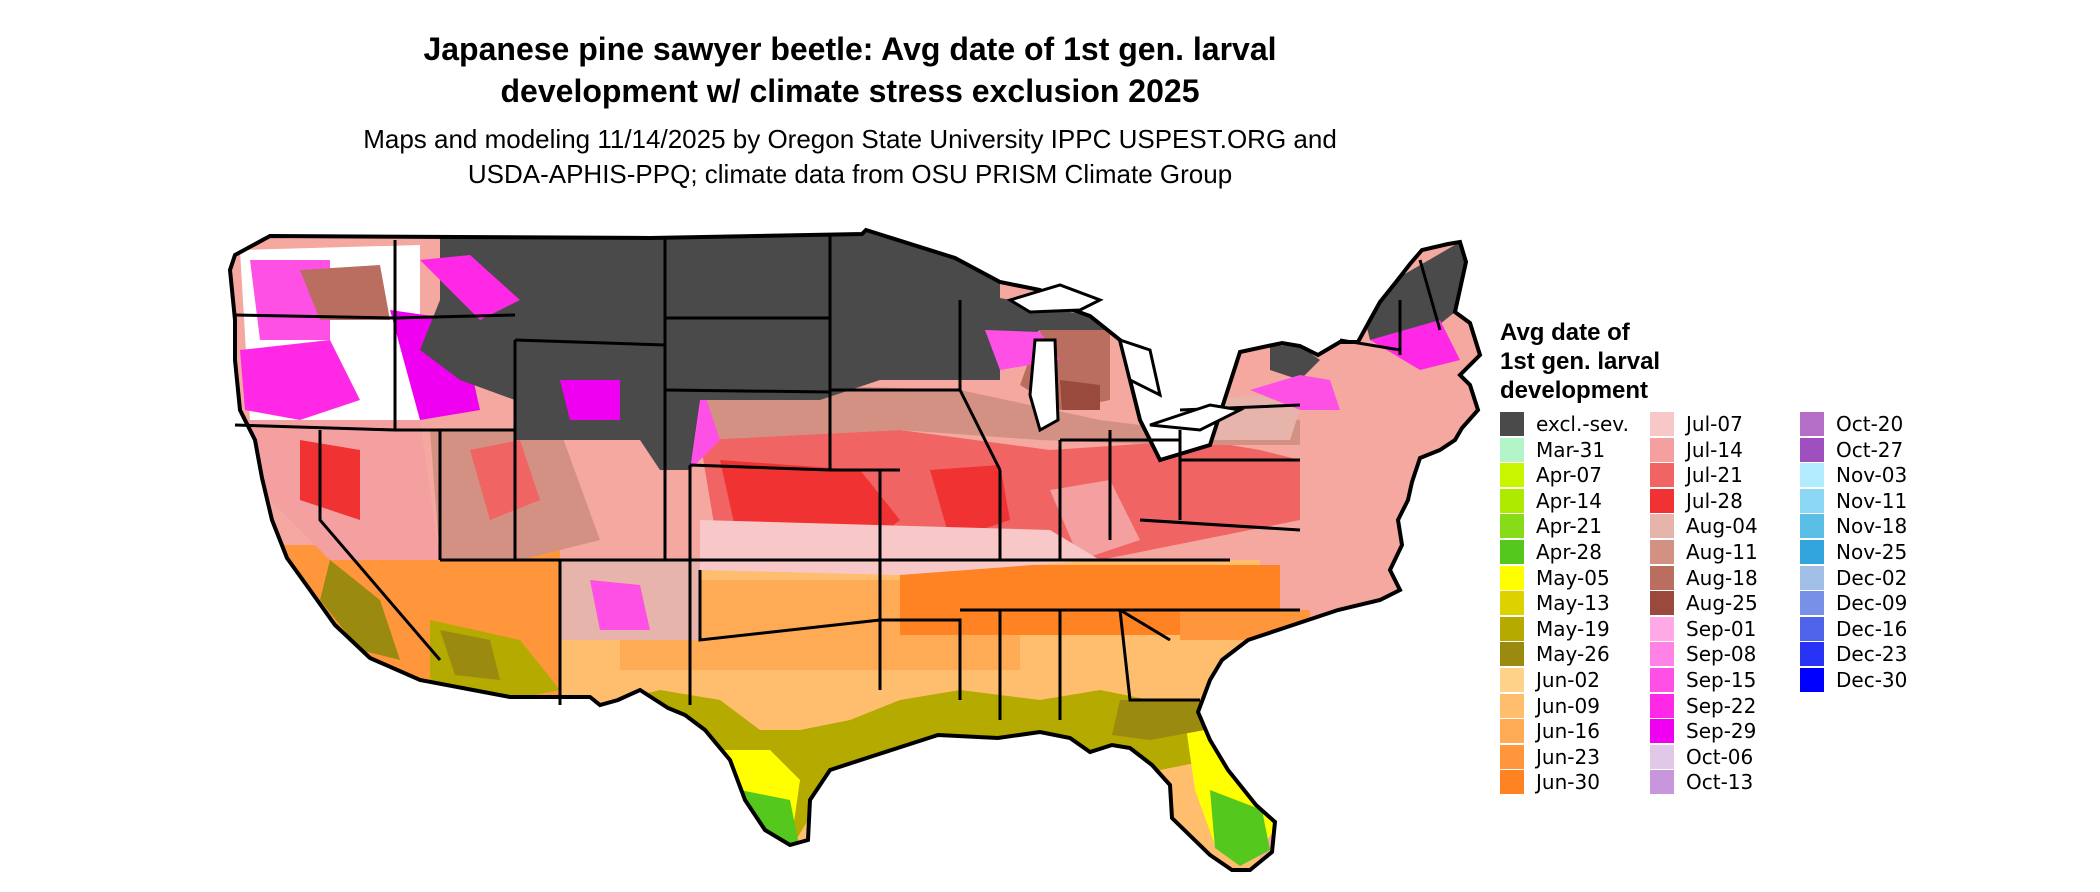 The width and height of the screenshot is (2100, 892). I want to click on legend-label: Jun-02, so click(1568, 679).